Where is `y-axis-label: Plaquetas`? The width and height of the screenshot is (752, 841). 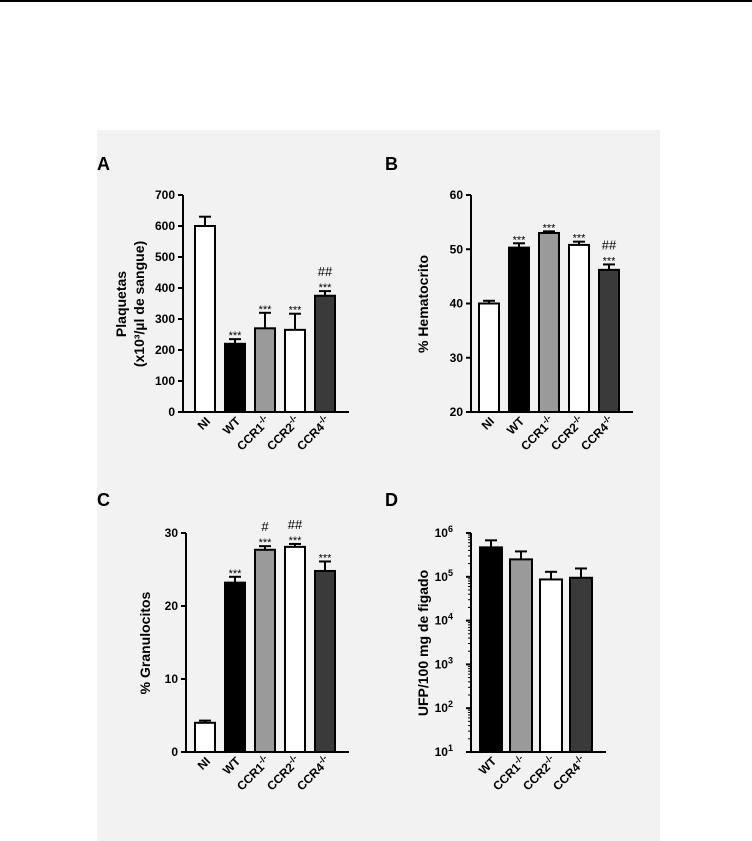
y-axis-label: Plaquetas is located at coordinates (121, 304).